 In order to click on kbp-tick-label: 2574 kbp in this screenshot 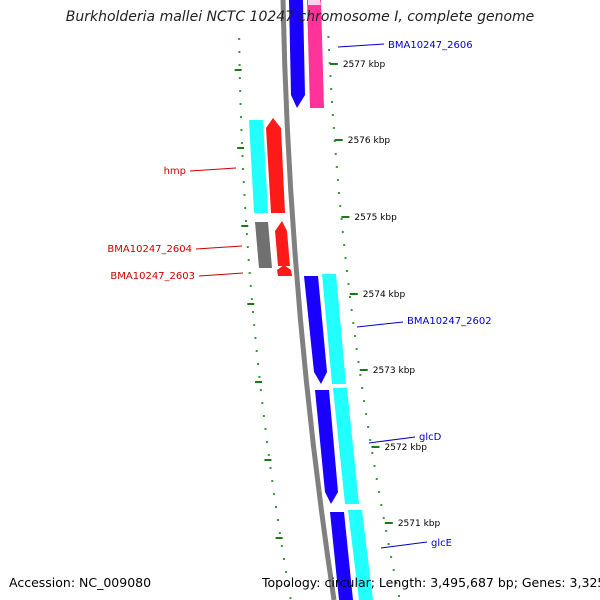, I will do `click(384, 295)`.